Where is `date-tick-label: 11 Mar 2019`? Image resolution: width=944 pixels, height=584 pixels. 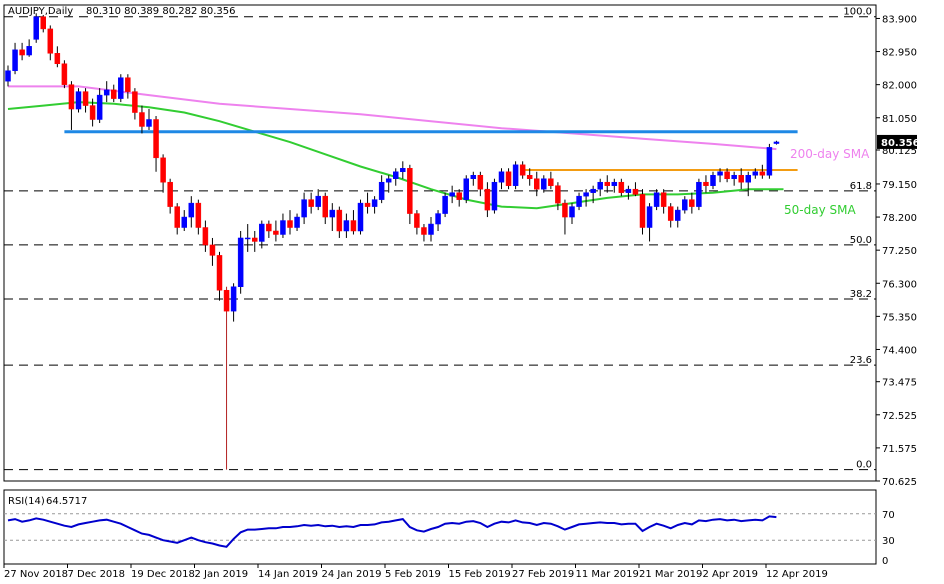 date-tick-label: 11 Mar 2019 is located at coordinates (607, 574).